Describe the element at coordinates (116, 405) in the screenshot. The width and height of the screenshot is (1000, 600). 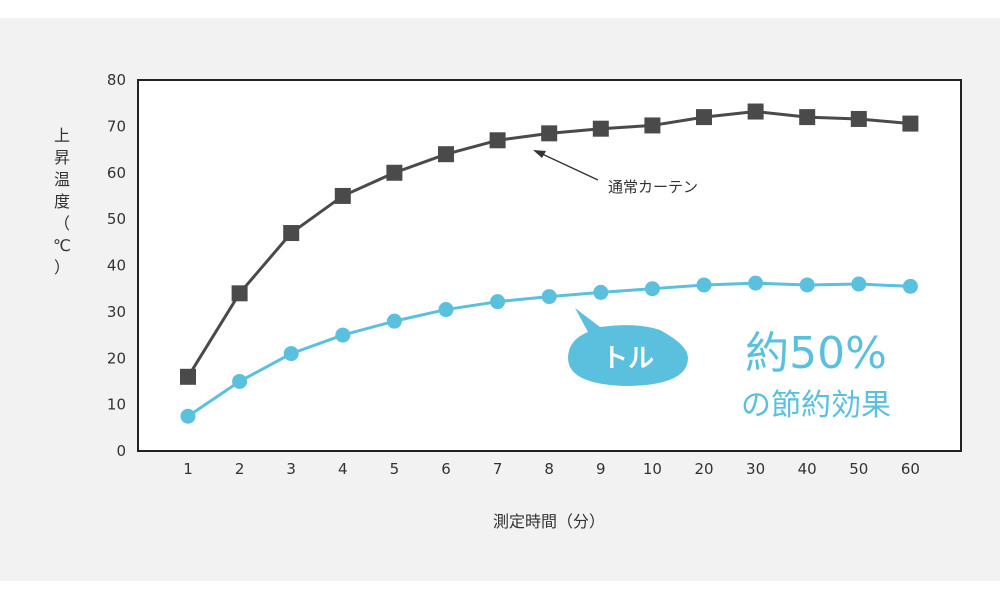
I see `y-tick-label: 10` at that location.